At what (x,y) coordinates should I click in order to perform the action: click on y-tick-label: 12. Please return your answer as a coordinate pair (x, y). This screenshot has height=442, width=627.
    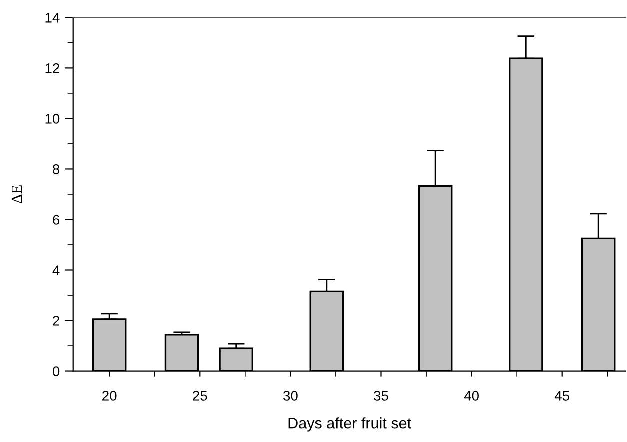
    Looking at the image, I should click on (53, 69).